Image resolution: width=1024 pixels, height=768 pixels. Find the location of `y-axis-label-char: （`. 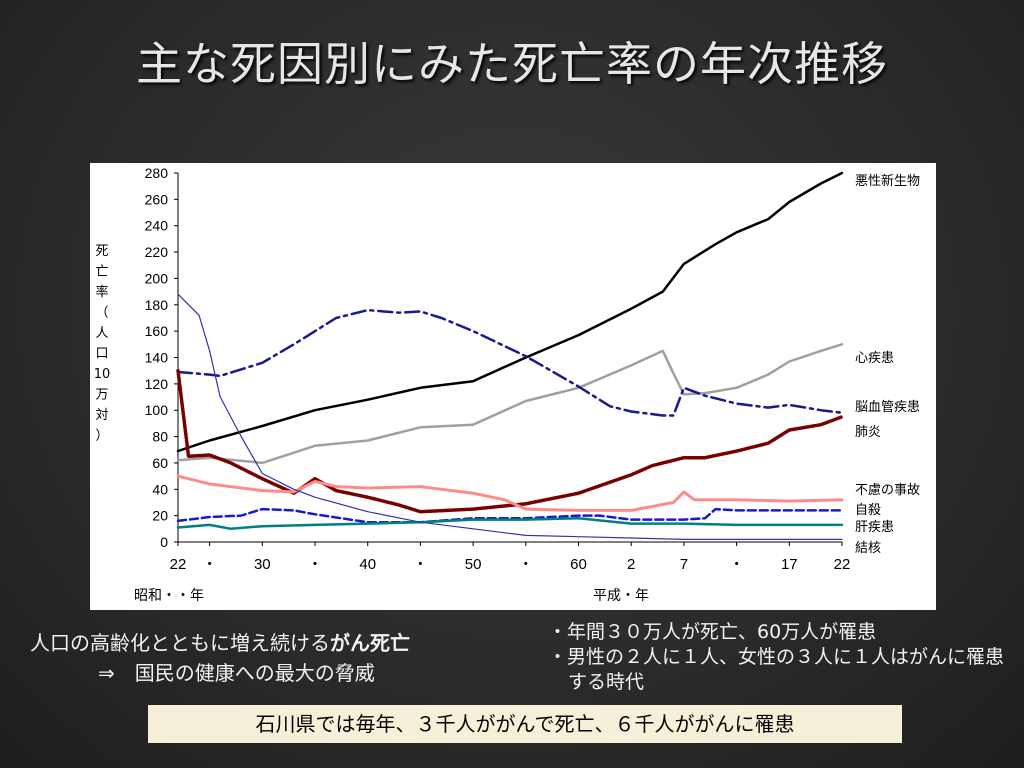

y-axis-label-char: （ is located at coordinates (101, 313).